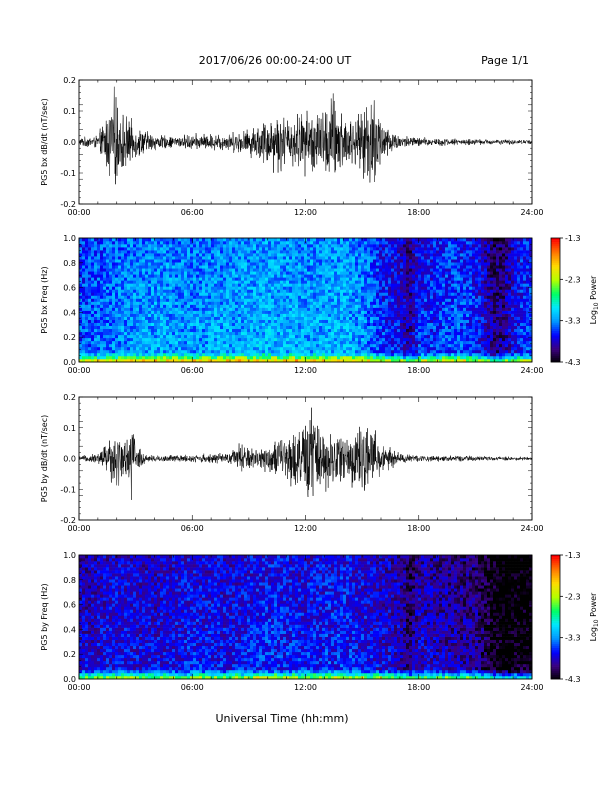  What do you see at coordinates (44, 299) in the screenshot?
I see `y-axis-label: PG5 bx Freq (Hz)` at bounding box center [44, 299].